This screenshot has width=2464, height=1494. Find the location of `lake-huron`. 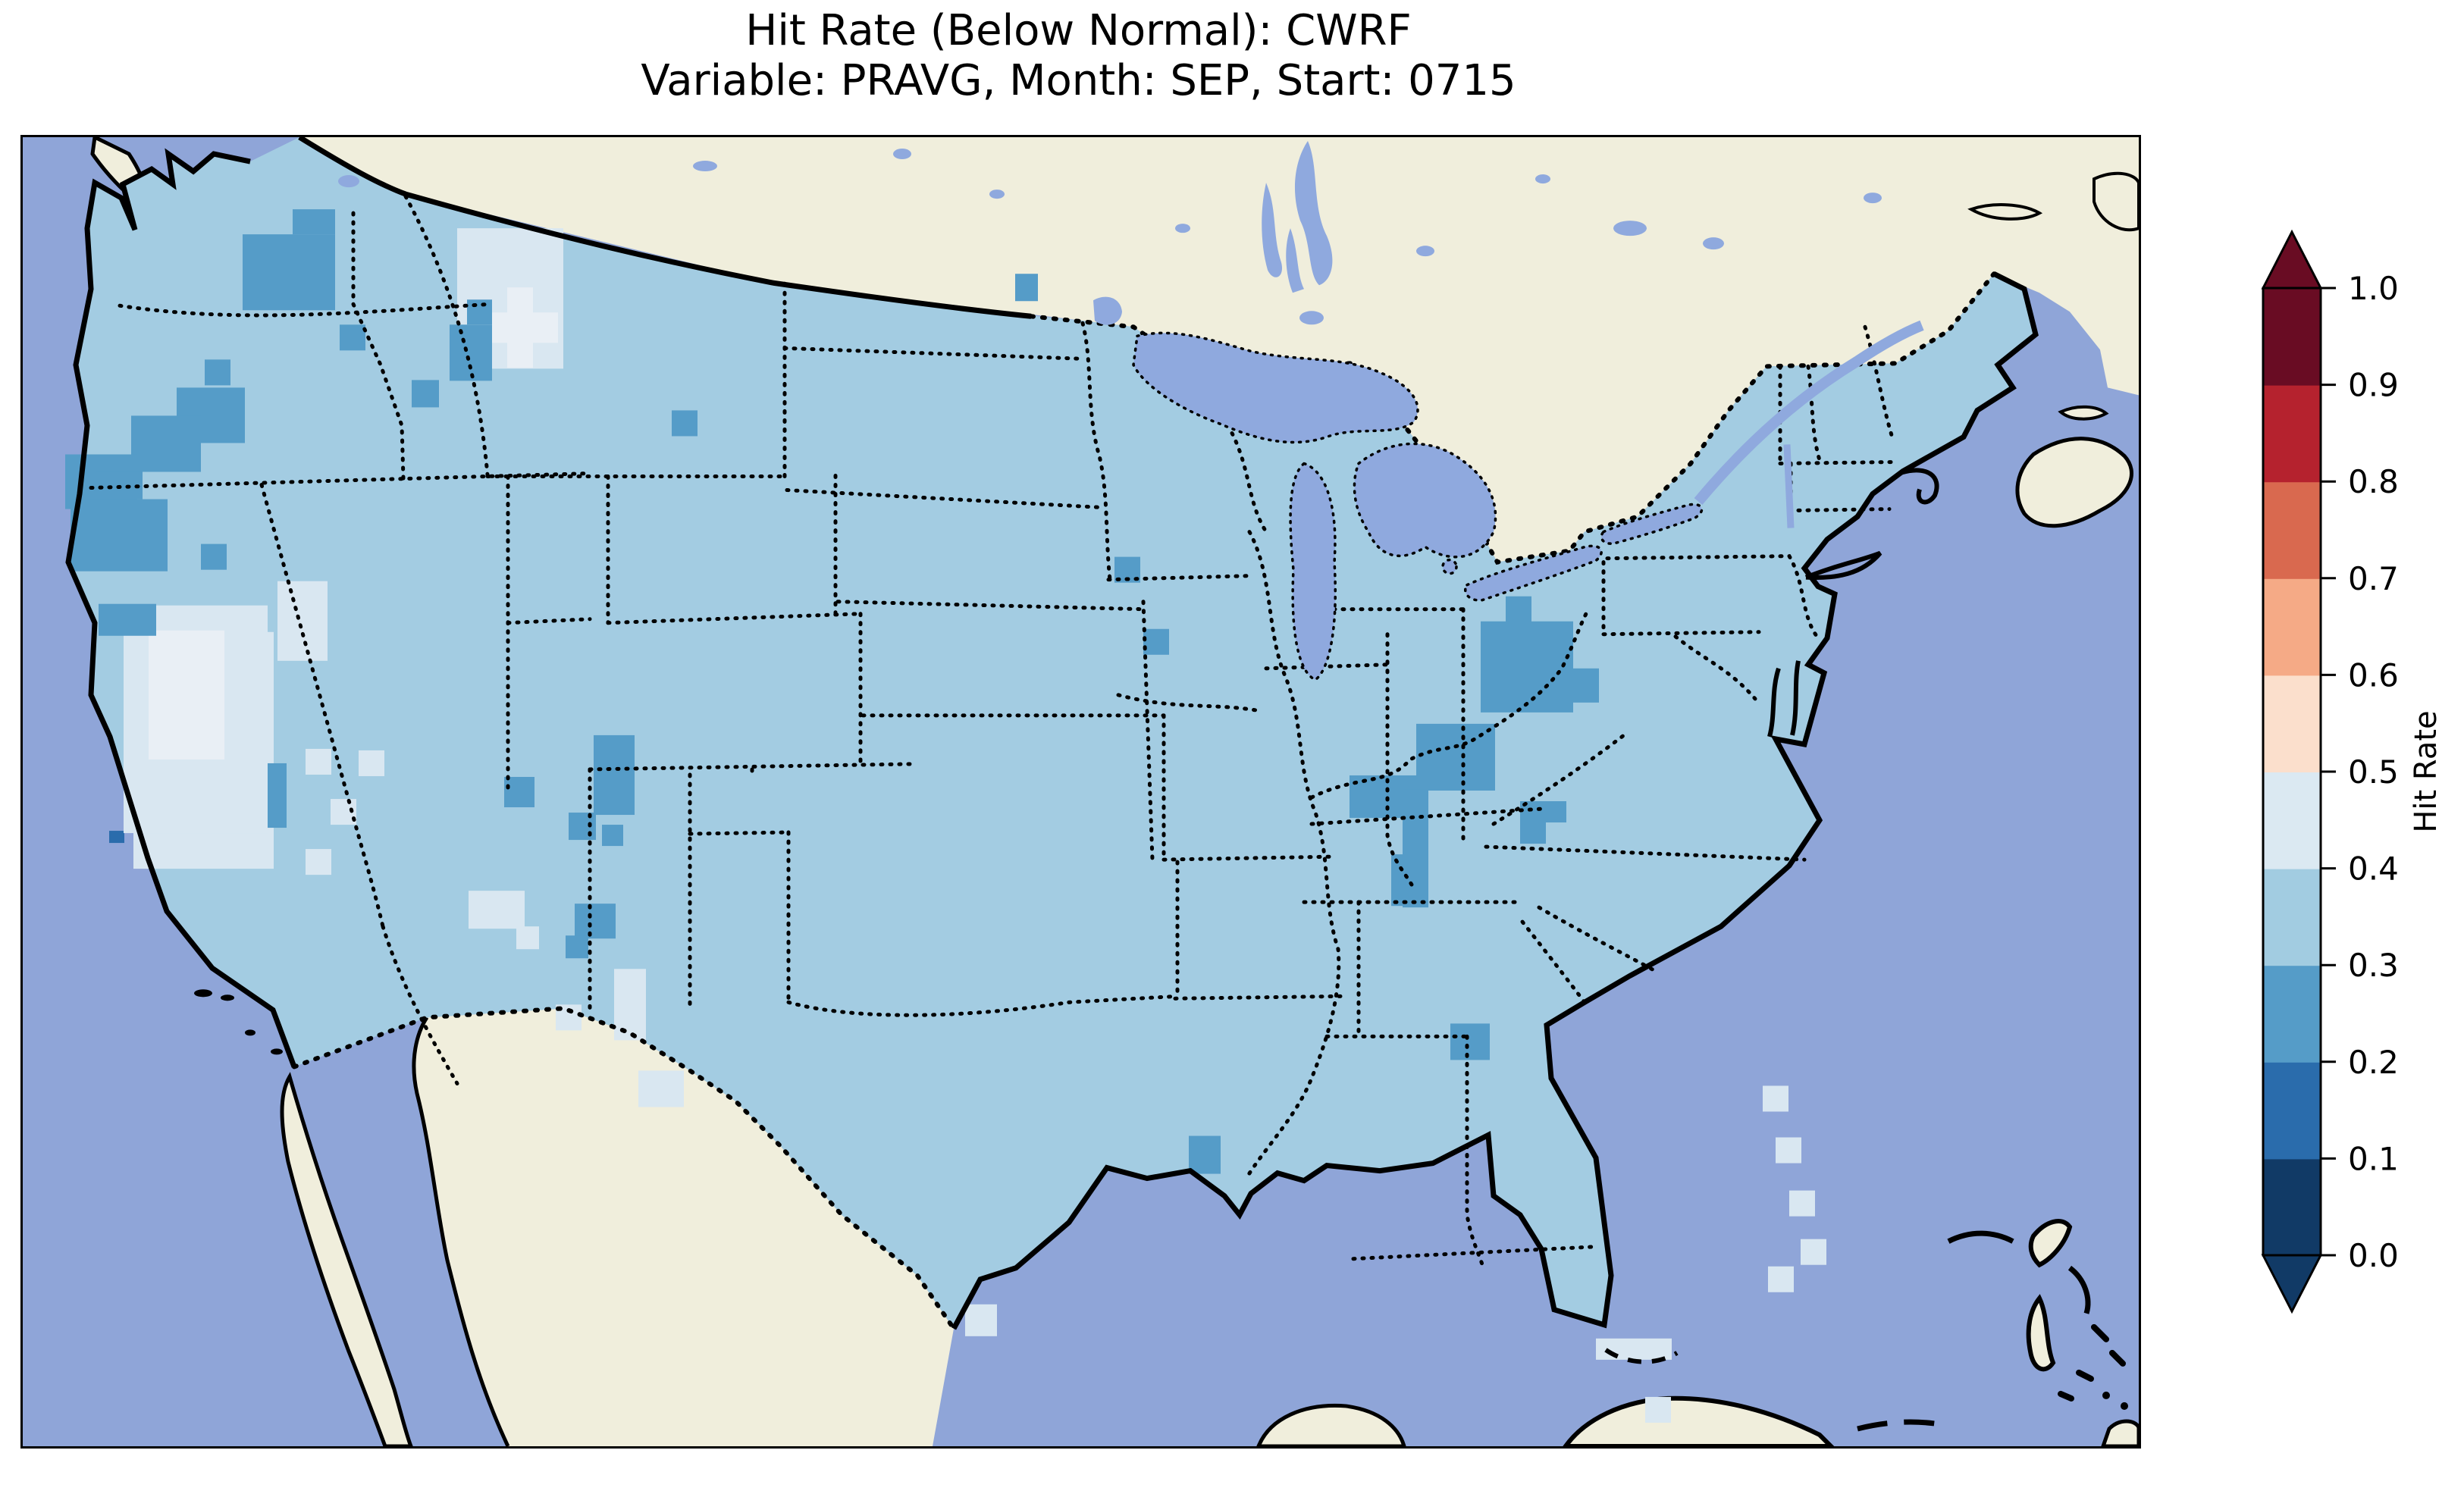

lake-huron is located at coordinates (1425, 500).